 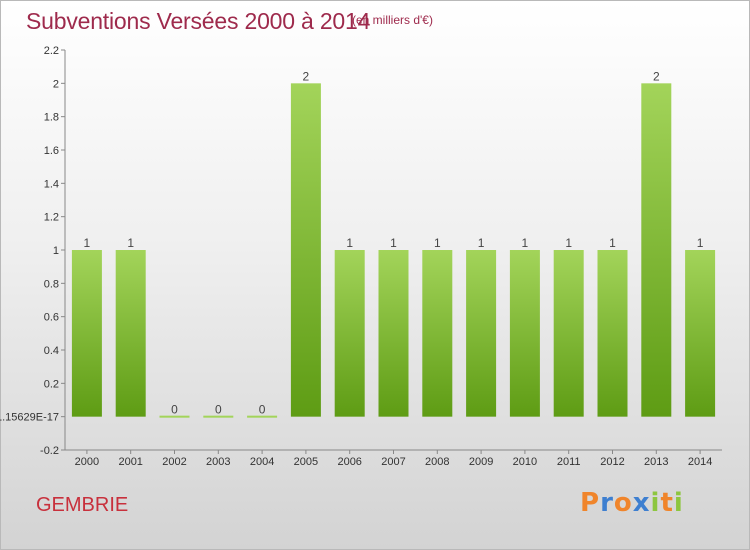 I want to click on logo-letter: t, so click(x=667, y=503).